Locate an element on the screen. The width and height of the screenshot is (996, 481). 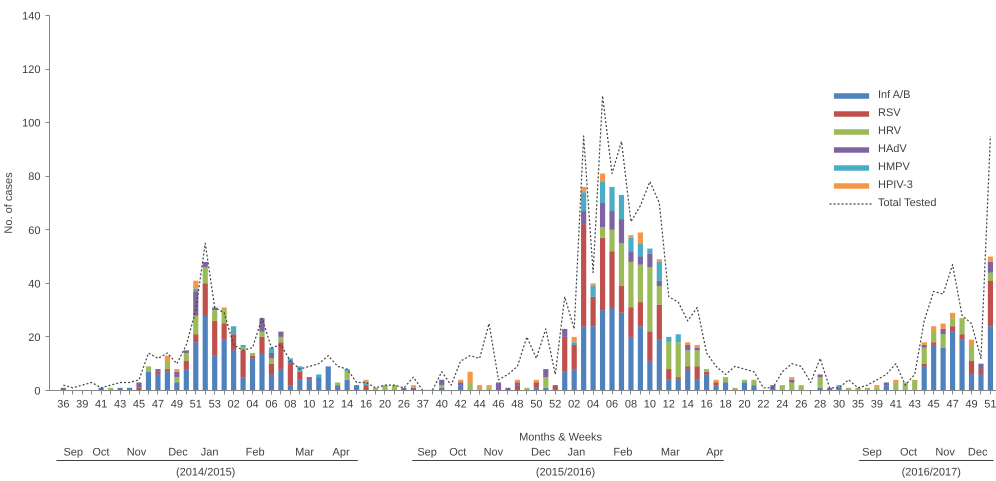
y-tick-label: 20 is located at coordinates (34, 338).